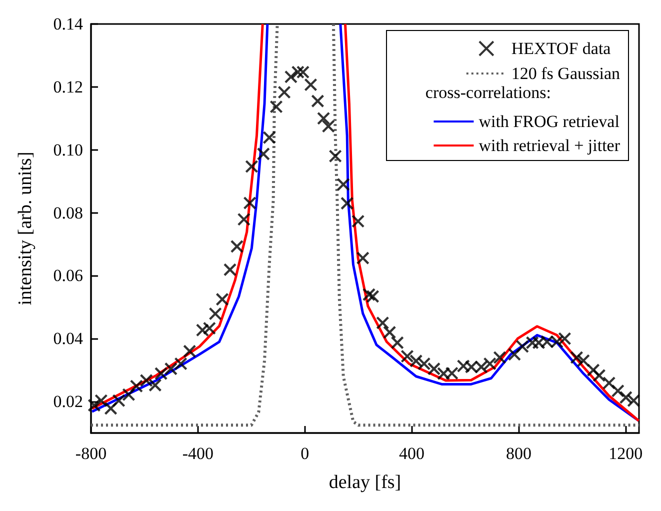  What do you see at coordinates (68, 276) in the screenshot?
I see `y-tick-label: 0.06` at bounding box center [68, 276].